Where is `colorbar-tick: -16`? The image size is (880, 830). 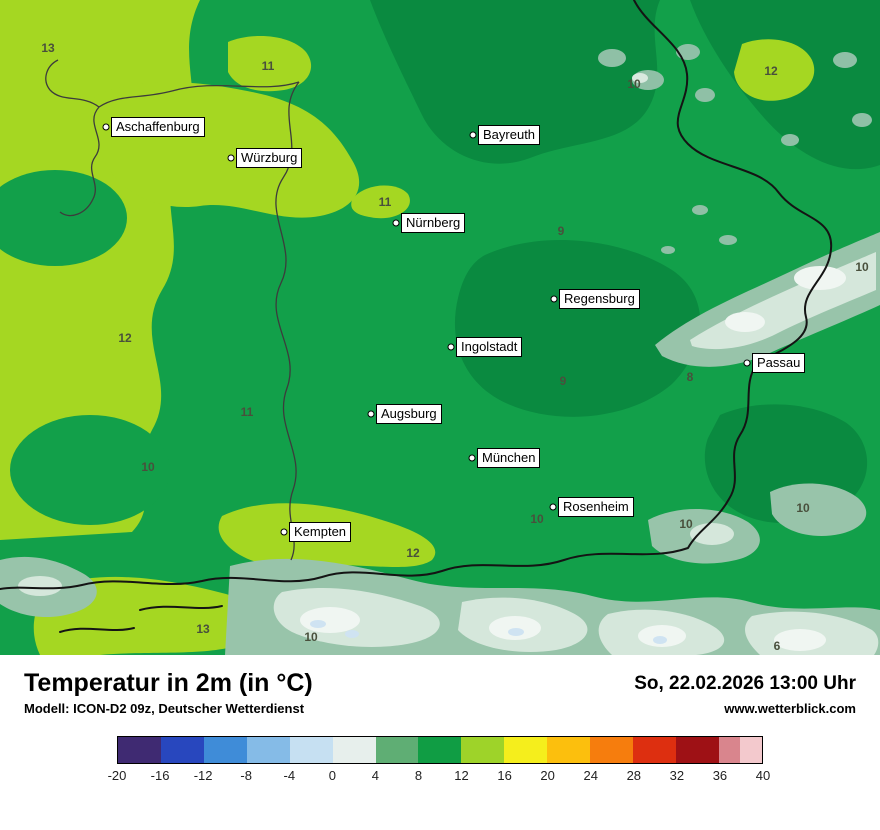 colorbar-tick: -16 is located at coordinates (160, 775).